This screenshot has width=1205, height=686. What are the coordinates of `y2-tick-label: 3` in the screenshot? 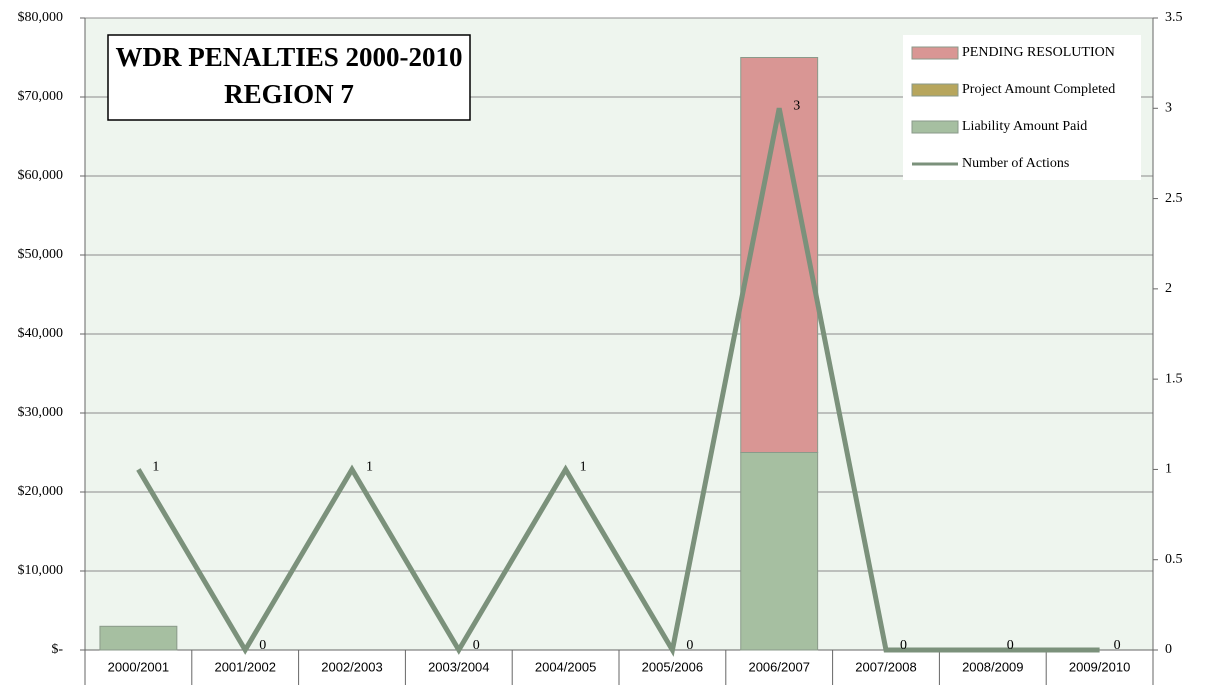 It's located at (1168, 108).